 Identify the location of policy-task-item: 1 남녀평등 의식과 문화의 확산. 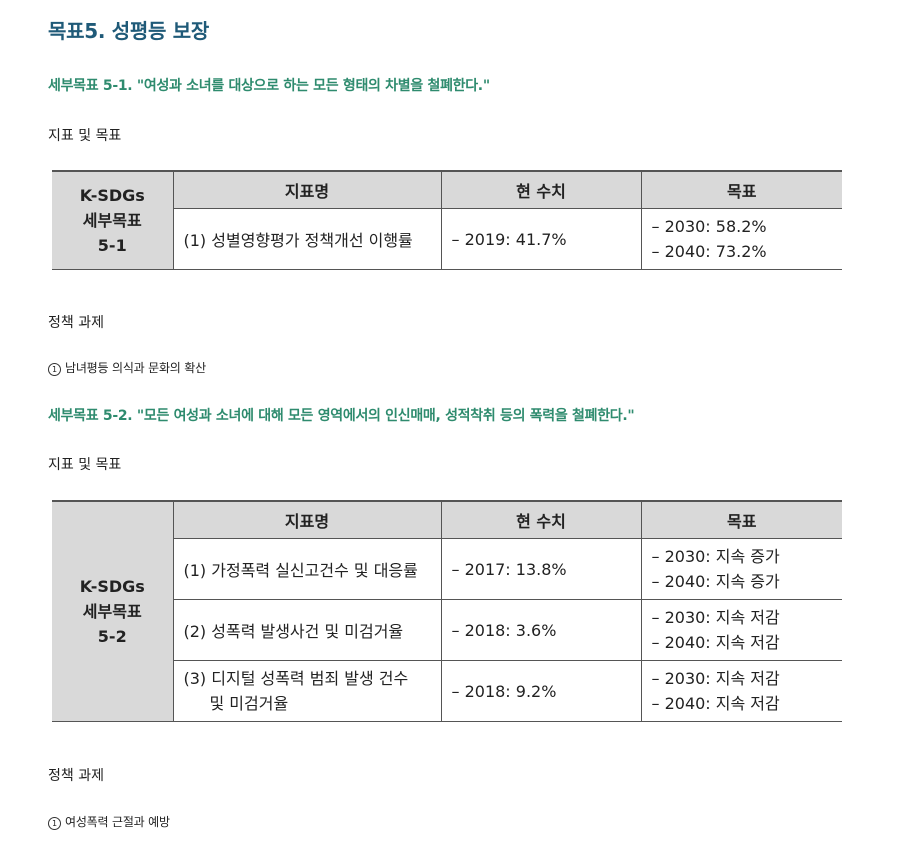
(127, 367).